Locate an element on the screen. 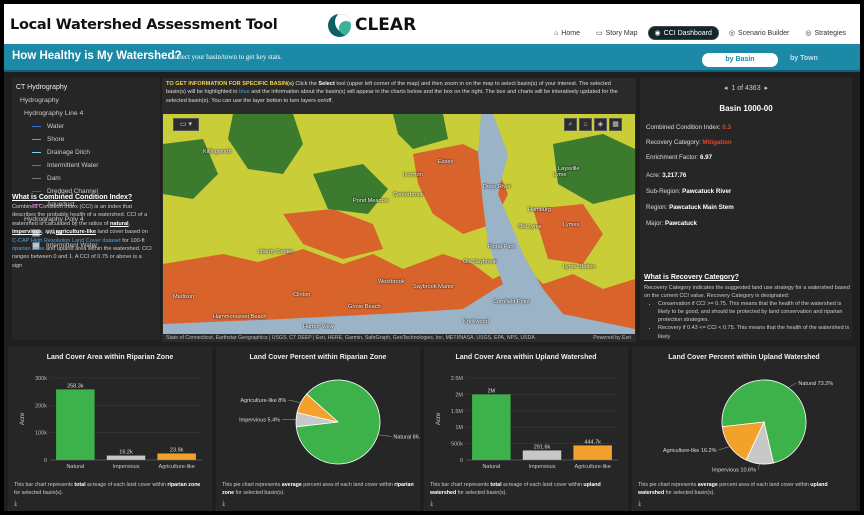 Image resolution: width=864 pixels, height=515 pixels. detail-cci-key: Combined Condition Index: is located at coordinates (683, 127).